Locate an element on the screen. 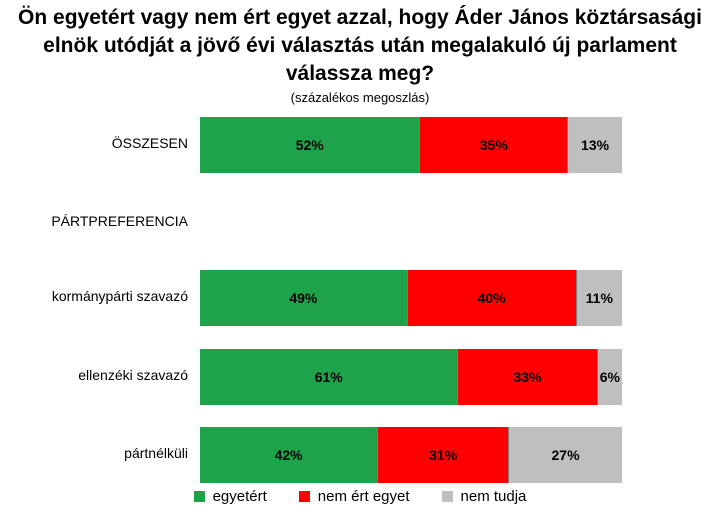 Image resolution: width=720 pixels, height=516 pixels. legend-item-nem-ert-egyet: nem ért egyet is located at coordinates (354, 496).